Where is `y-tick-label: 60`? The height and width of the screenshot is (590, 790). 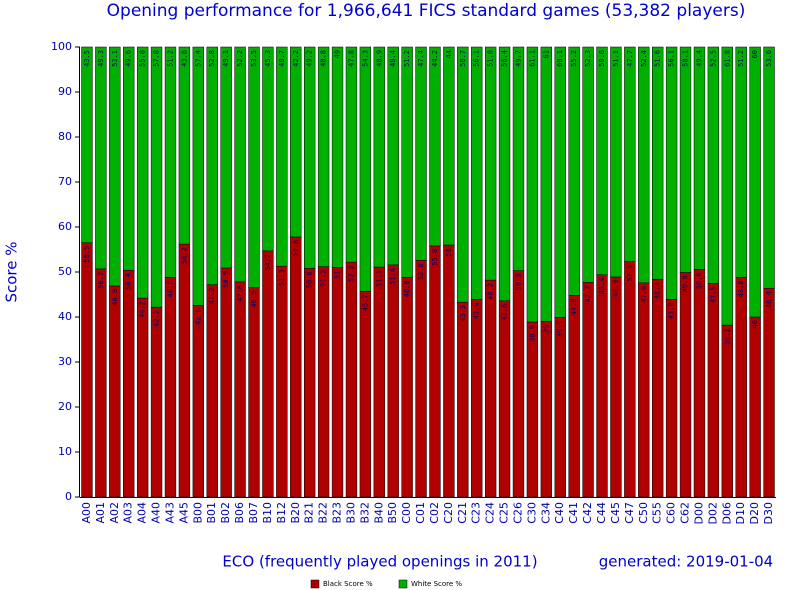
y-tick-label: 60 is located at coordinates (65, 226).